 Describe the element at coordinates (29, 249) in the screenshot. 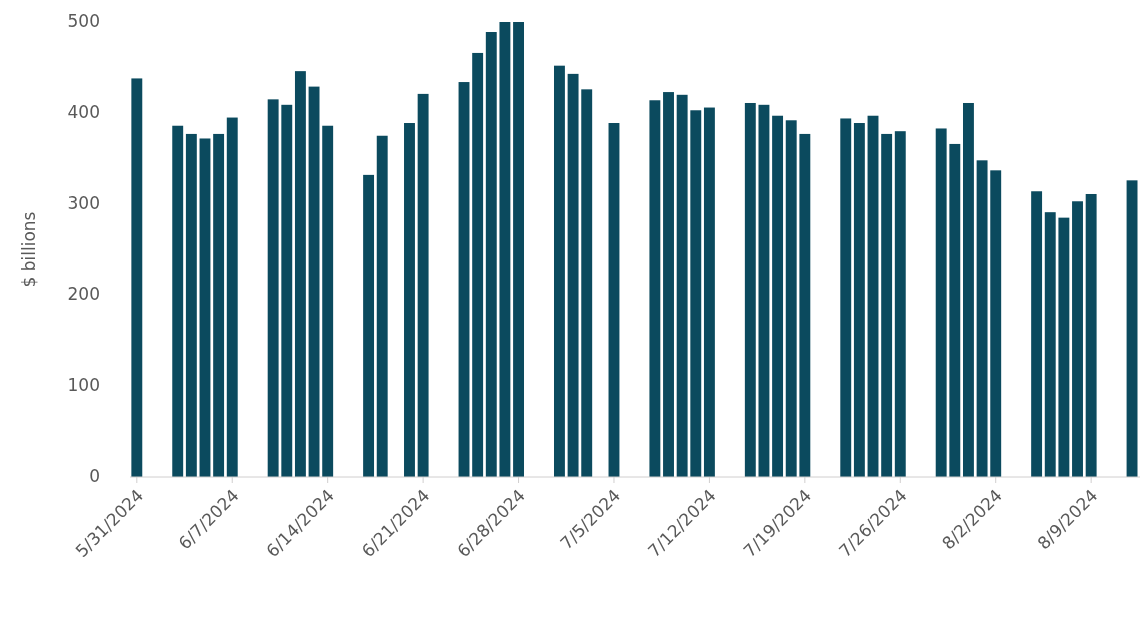

I see `y-axis-title: $ billions` at that location.